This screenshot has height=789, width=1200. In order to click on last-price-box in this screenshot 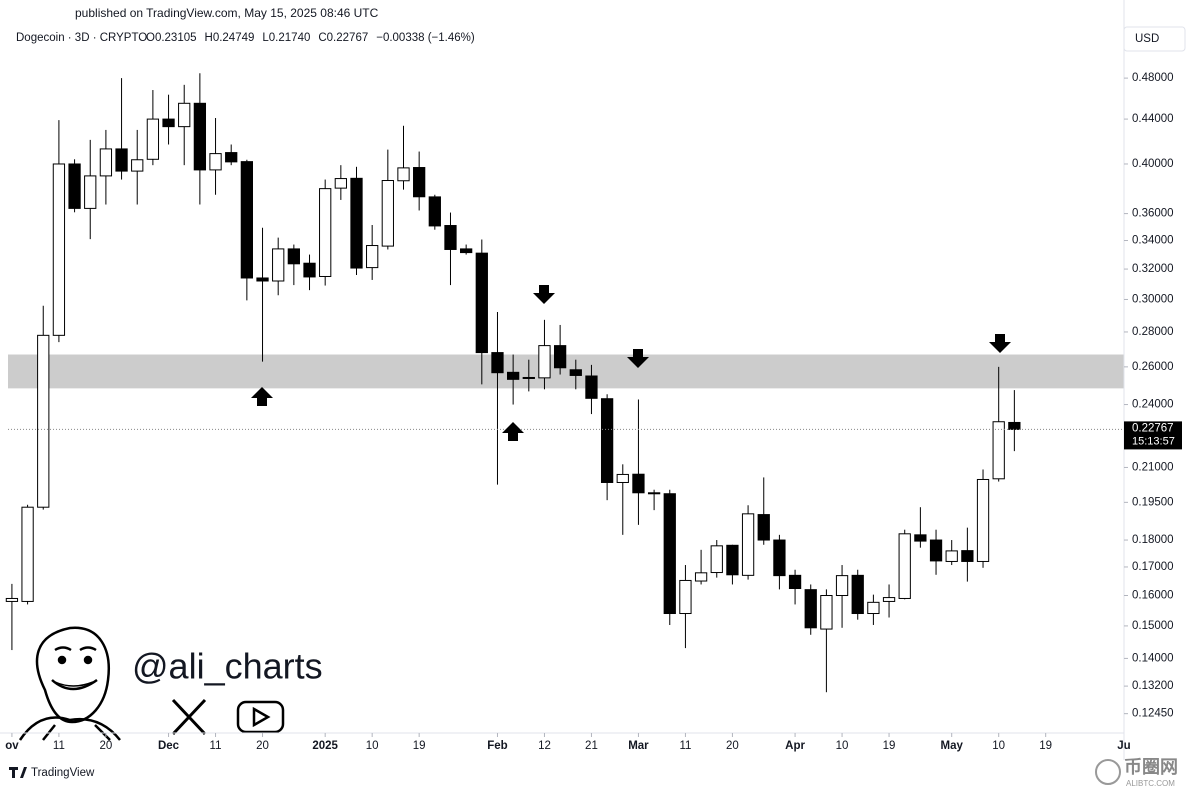, I will do `click(1153, 435)`.